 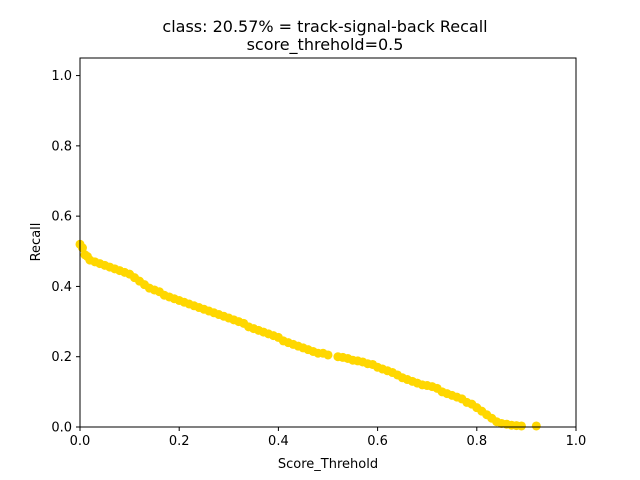 I want to click on x-tick-label: 0.0, so click(x=80, y=441).